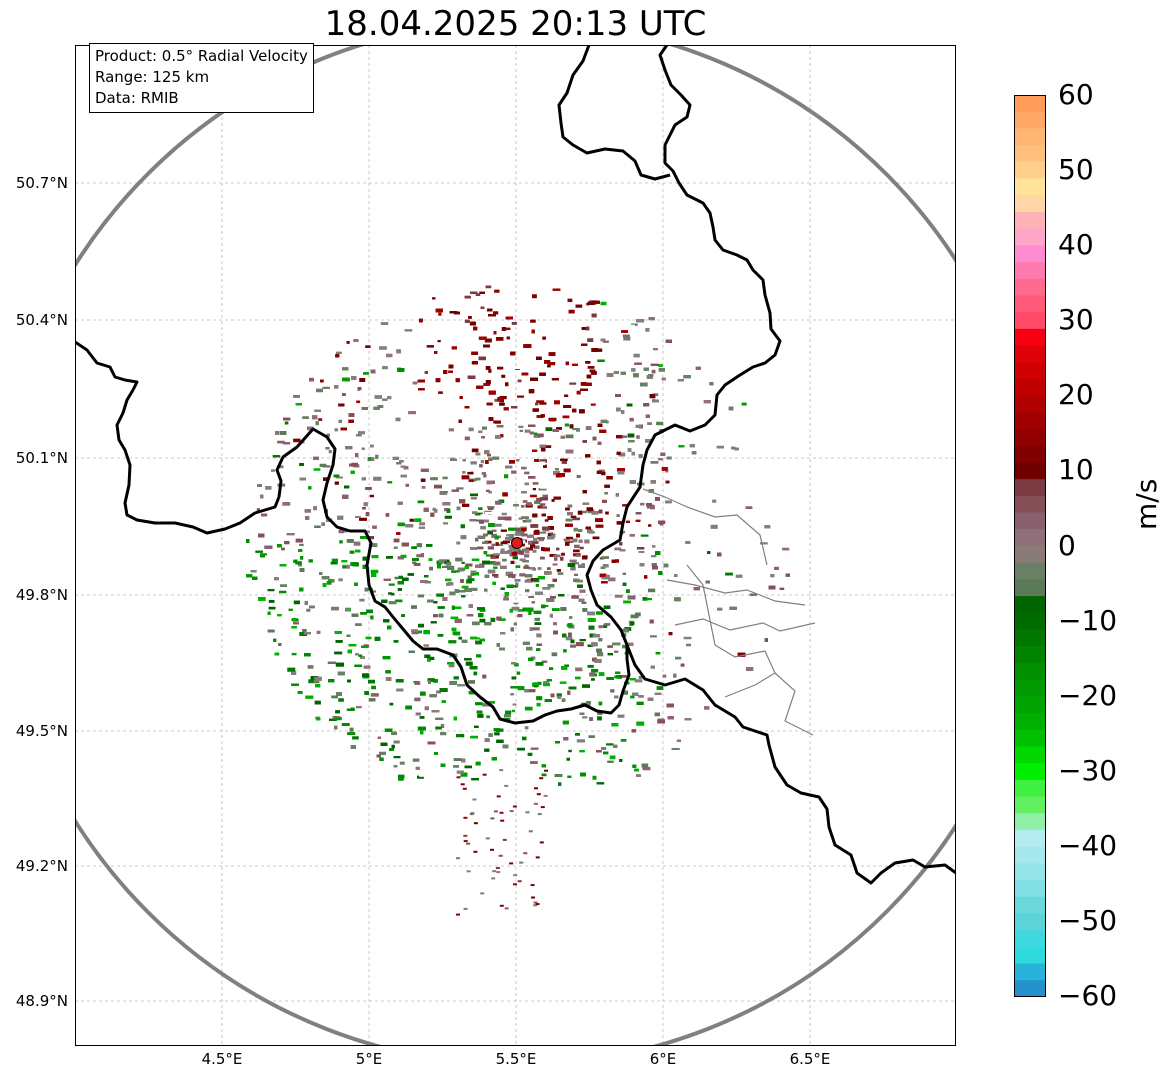  Describe the element at coordinates (517, 543) in the screenshot. I see `radar-site-marker` at that location.